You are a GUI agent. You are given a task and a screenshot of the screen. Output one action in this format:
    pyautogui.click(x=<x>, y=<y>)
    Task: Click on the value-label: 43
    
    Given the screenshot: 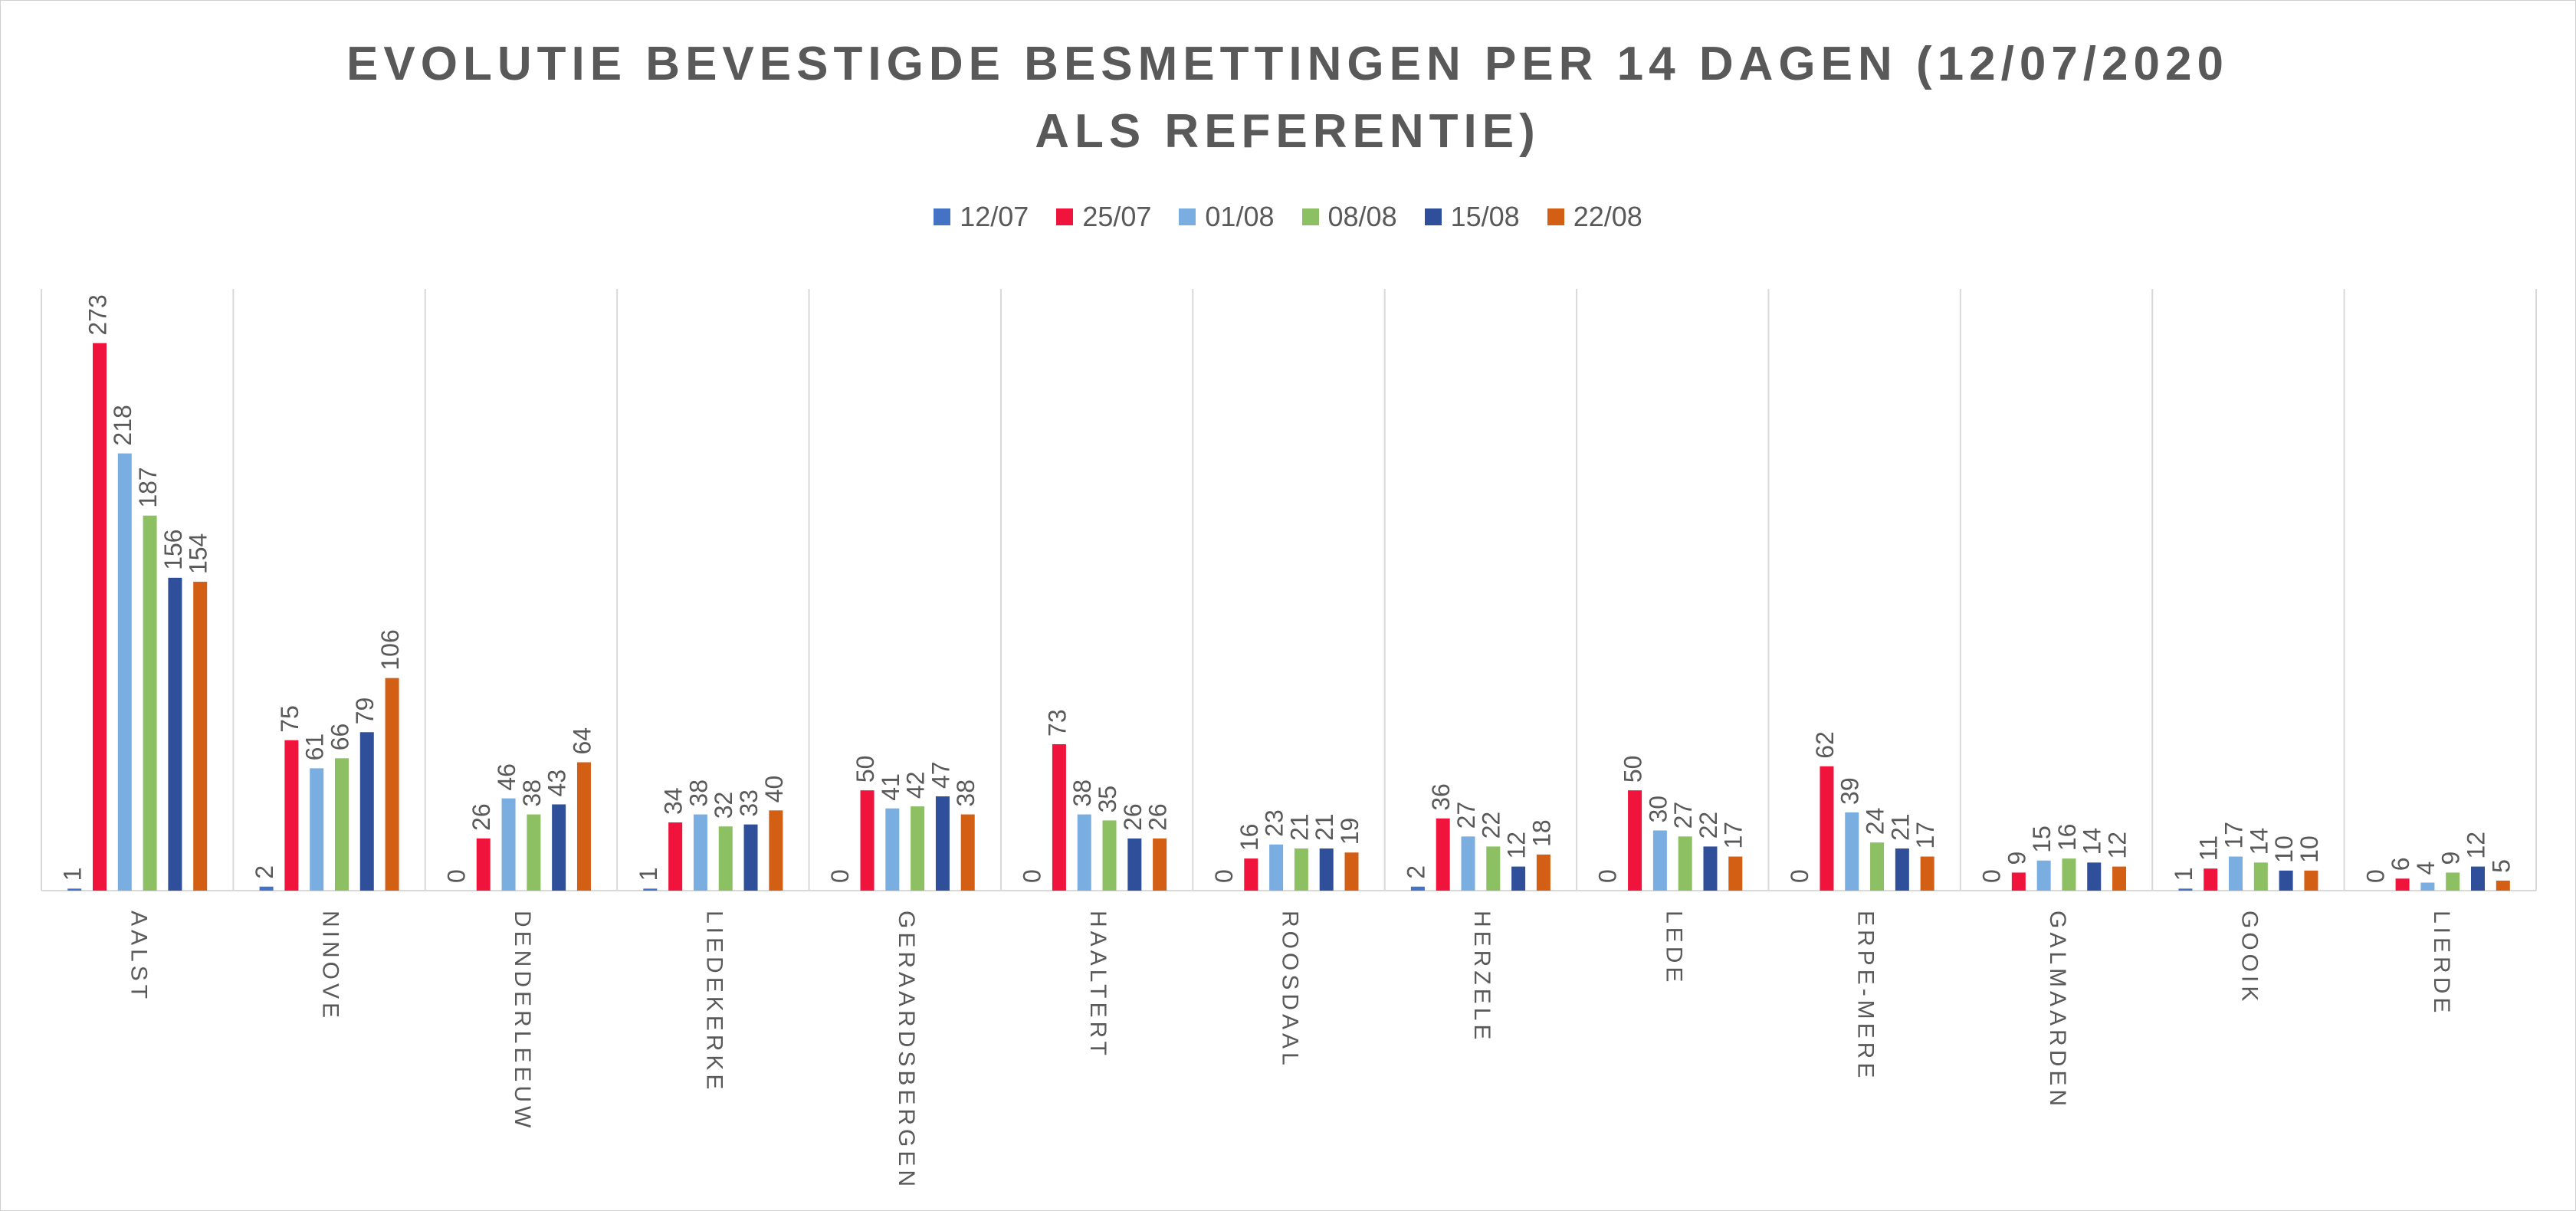 What is the action you would take?
    pyautogui.click(x=557, y=783)
    